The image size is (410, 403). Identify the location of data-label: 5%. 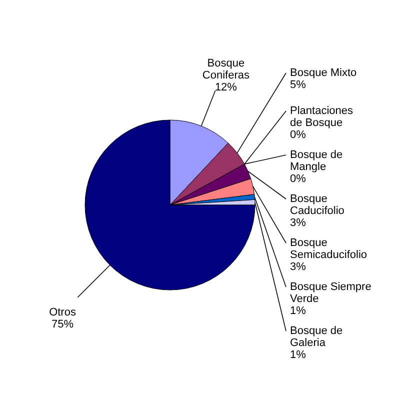
(298, 85).